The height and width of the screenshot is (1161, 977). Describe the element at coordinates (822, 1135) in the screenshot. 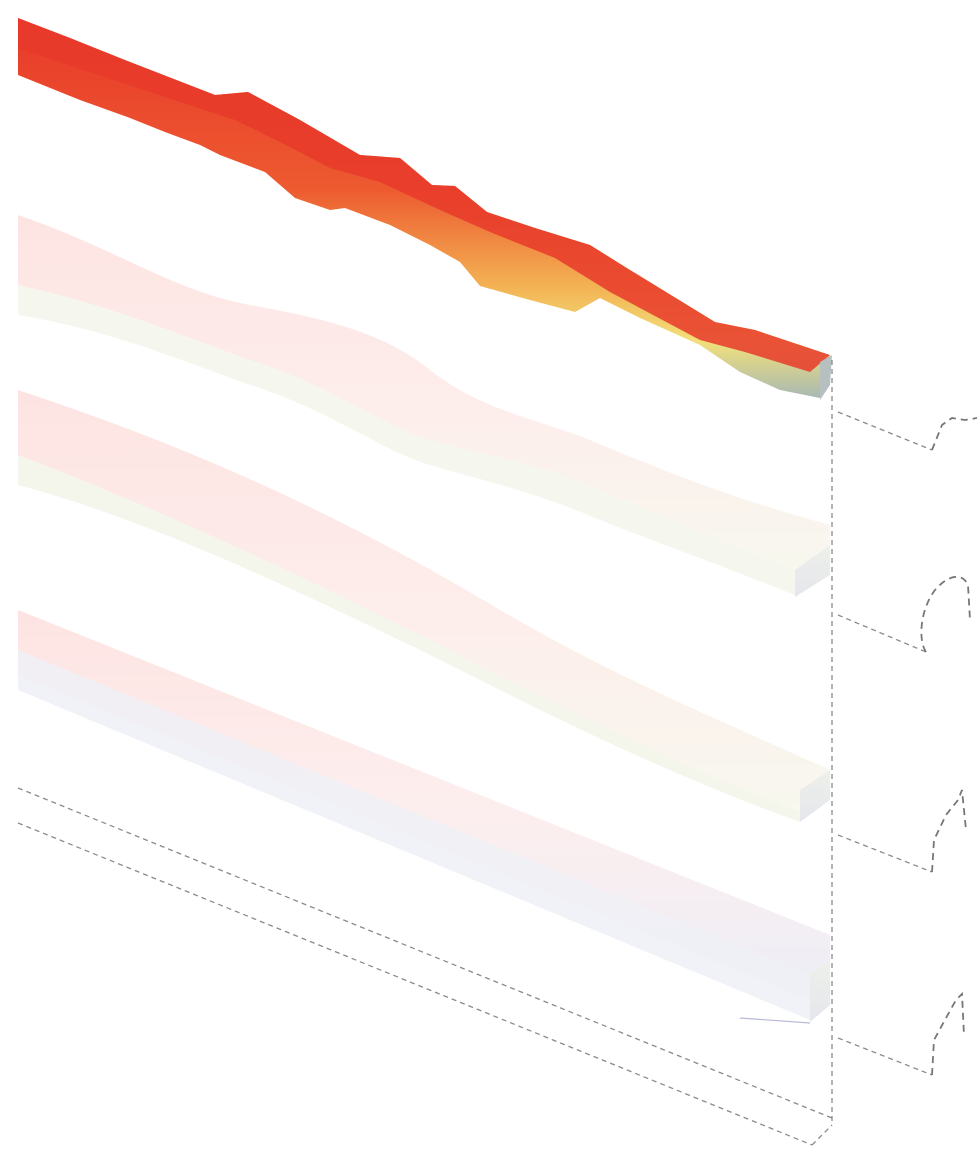

I see `base-edge-corner` at that location.